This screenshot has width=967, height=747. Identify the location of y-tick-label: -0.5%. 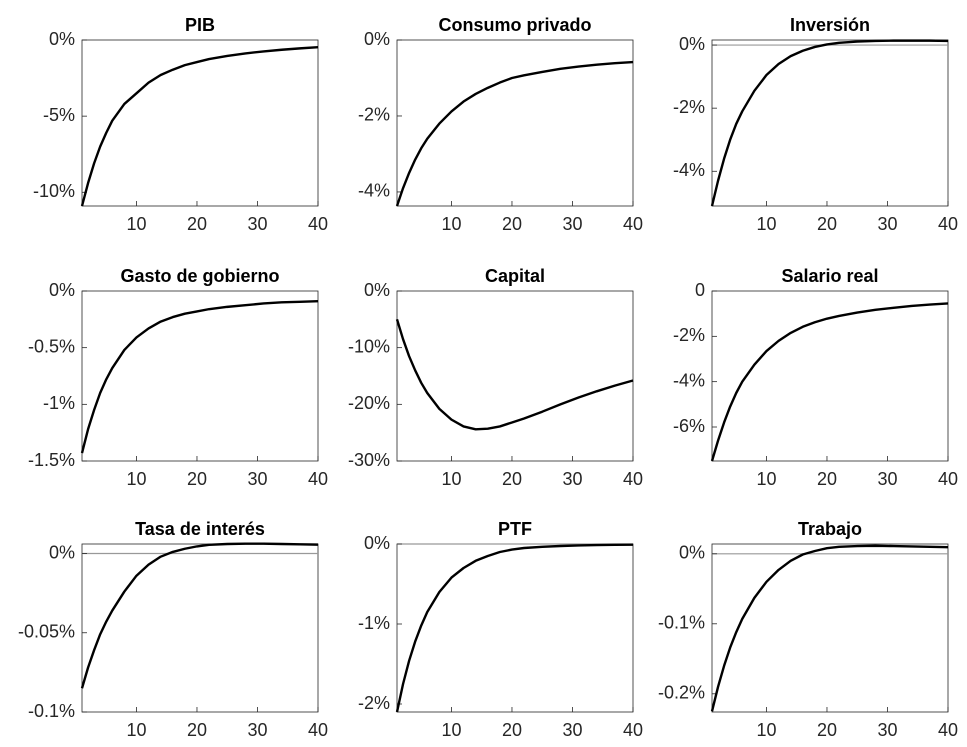
(51, 346).